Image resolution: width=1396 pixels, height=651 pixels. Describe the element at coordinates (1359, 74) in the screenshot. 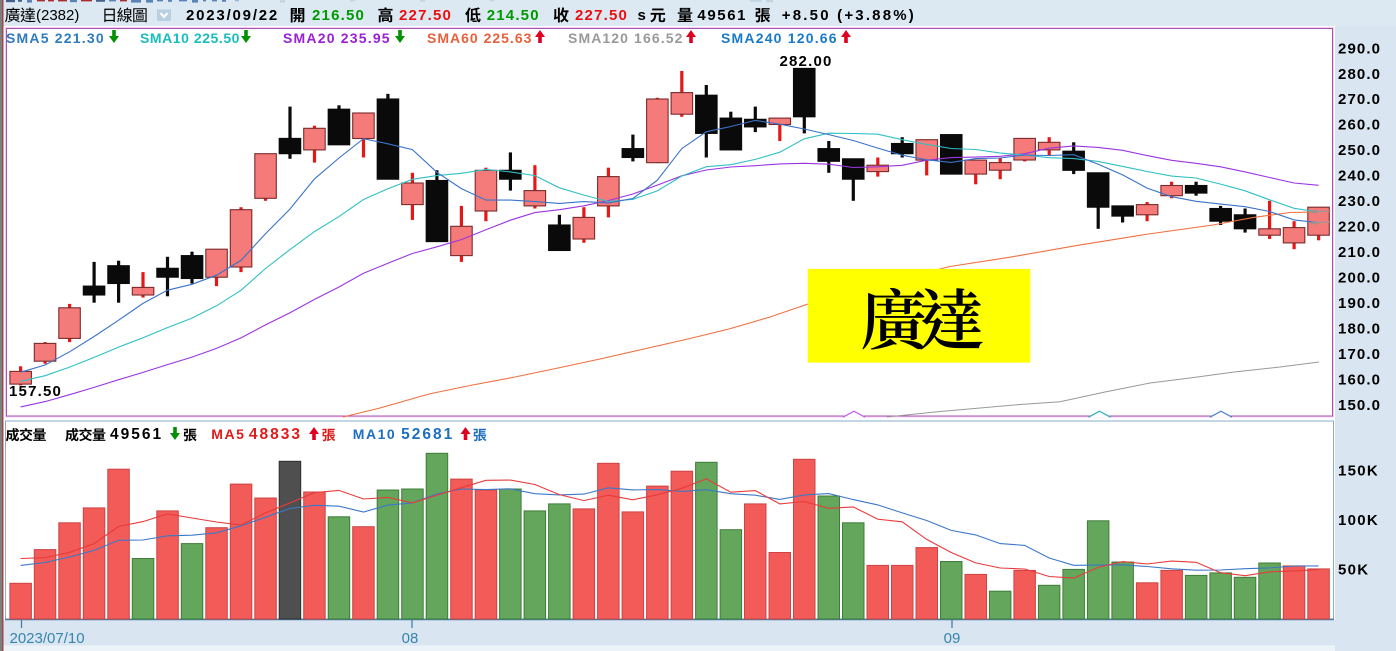

I see `svg-text: 280.0` at that location.